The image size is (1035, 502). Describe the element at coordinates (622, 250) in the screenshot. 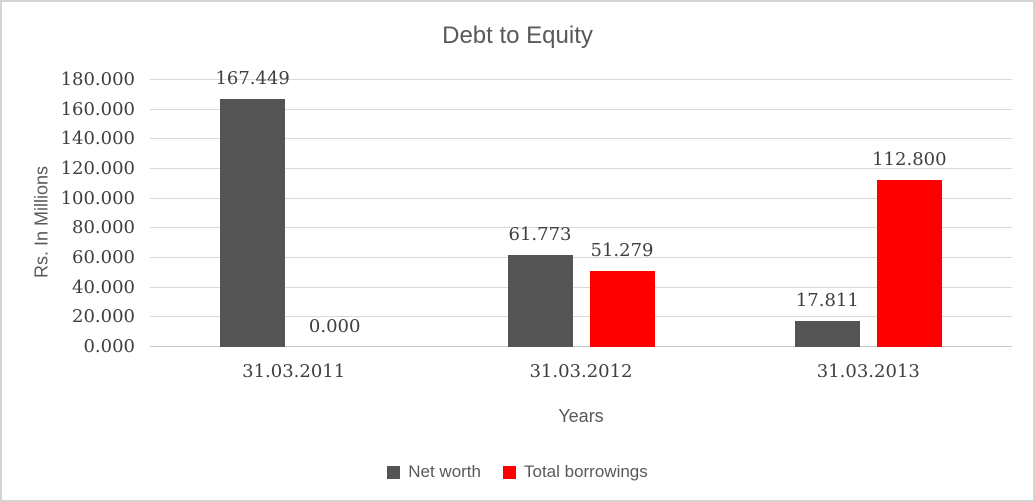

I see `bar-value-label: 51.279` at that location.